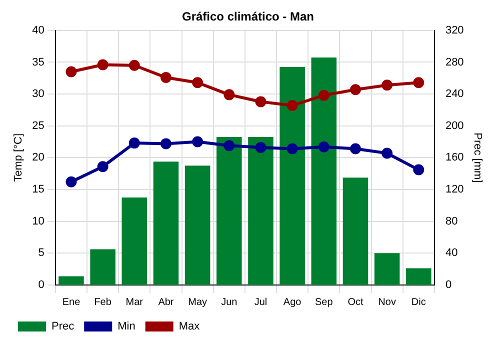  What do you see at coordinates (135, 302) in the screenshot?
I see `x-tick-label: Mar` at bounding box center [135, 302].